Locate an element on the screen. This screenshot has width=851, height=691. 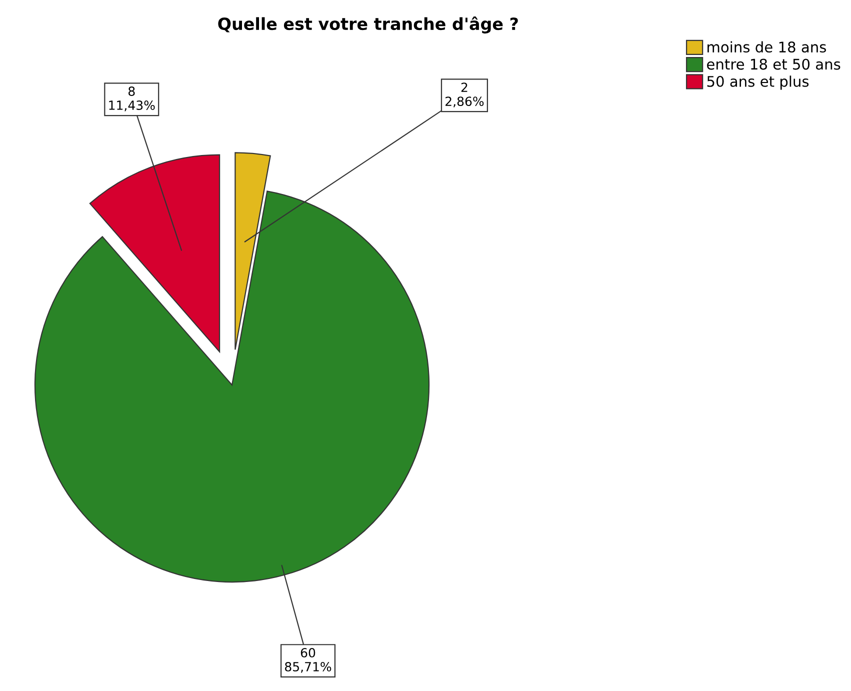
legend-label: 50 ans et plus is located at coordinates (758, 83).